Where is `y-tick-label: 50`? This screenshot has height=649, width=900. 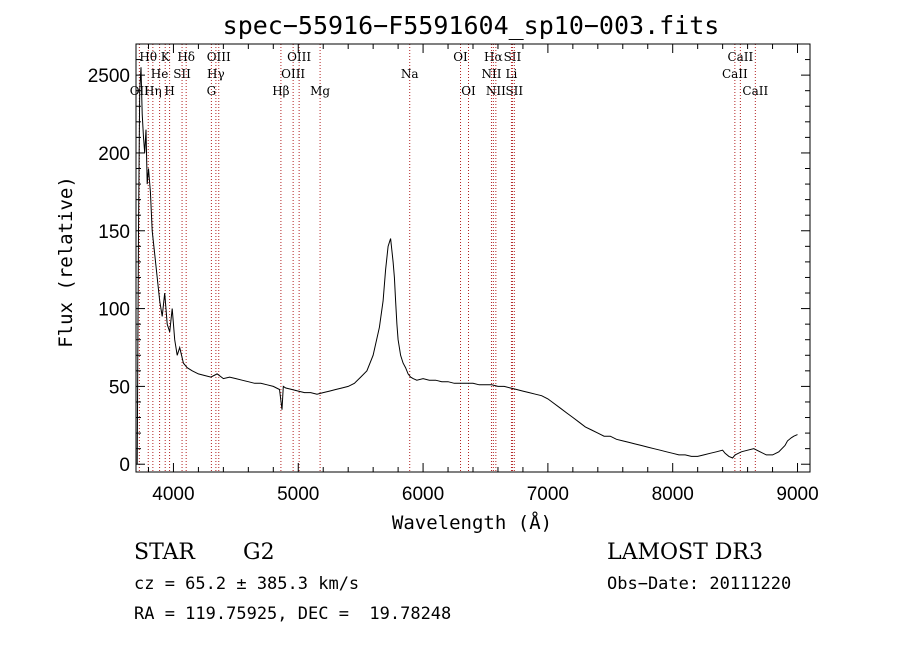
y-tick-label: 50 is located at coordinates (119, 387).